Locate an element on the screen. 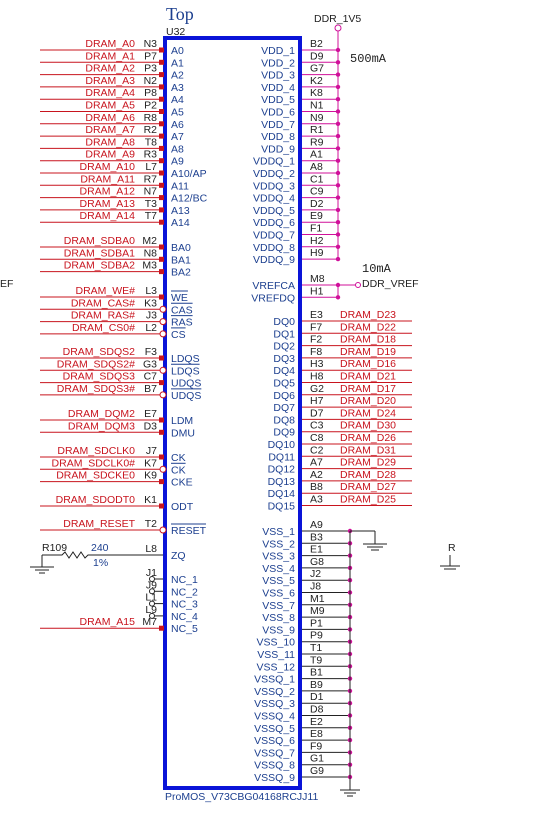 The width and height of the screenshot is (552, 818). pin-number: E2 is located at coordinates (316, 722).